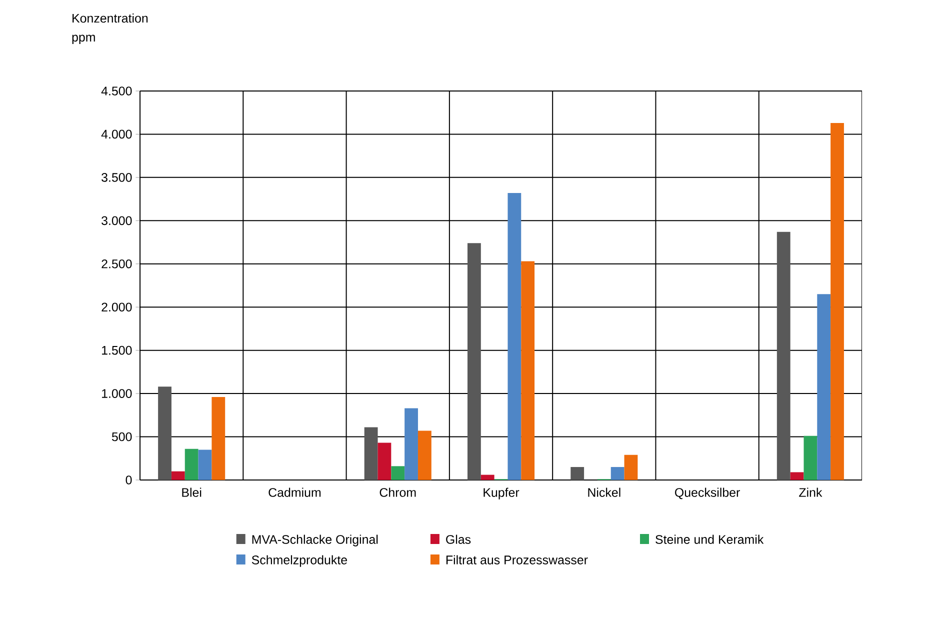  Describe the element at coordinates (810, 492) in the screenshot. I see `x-tick-label: Zink` at that location.